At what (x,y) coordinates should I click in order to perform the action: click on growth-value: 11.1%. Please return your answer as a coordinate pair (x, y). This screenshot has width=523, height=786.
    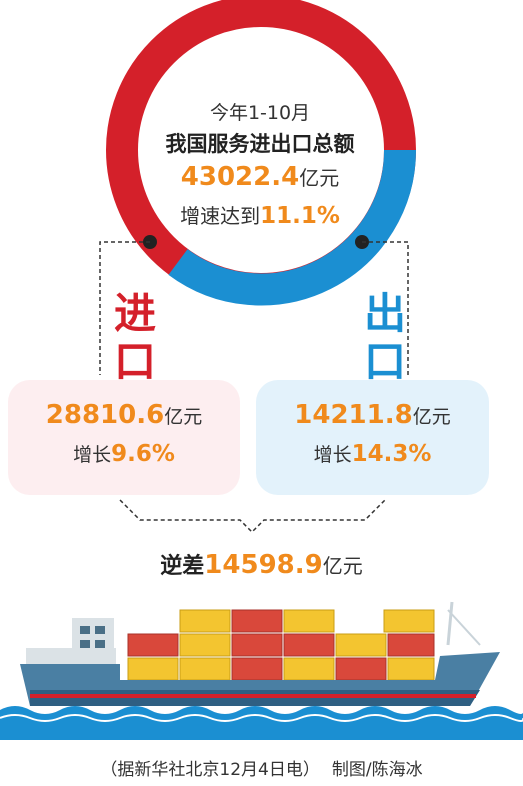
    Looking at the image, I should click on (300, 216).